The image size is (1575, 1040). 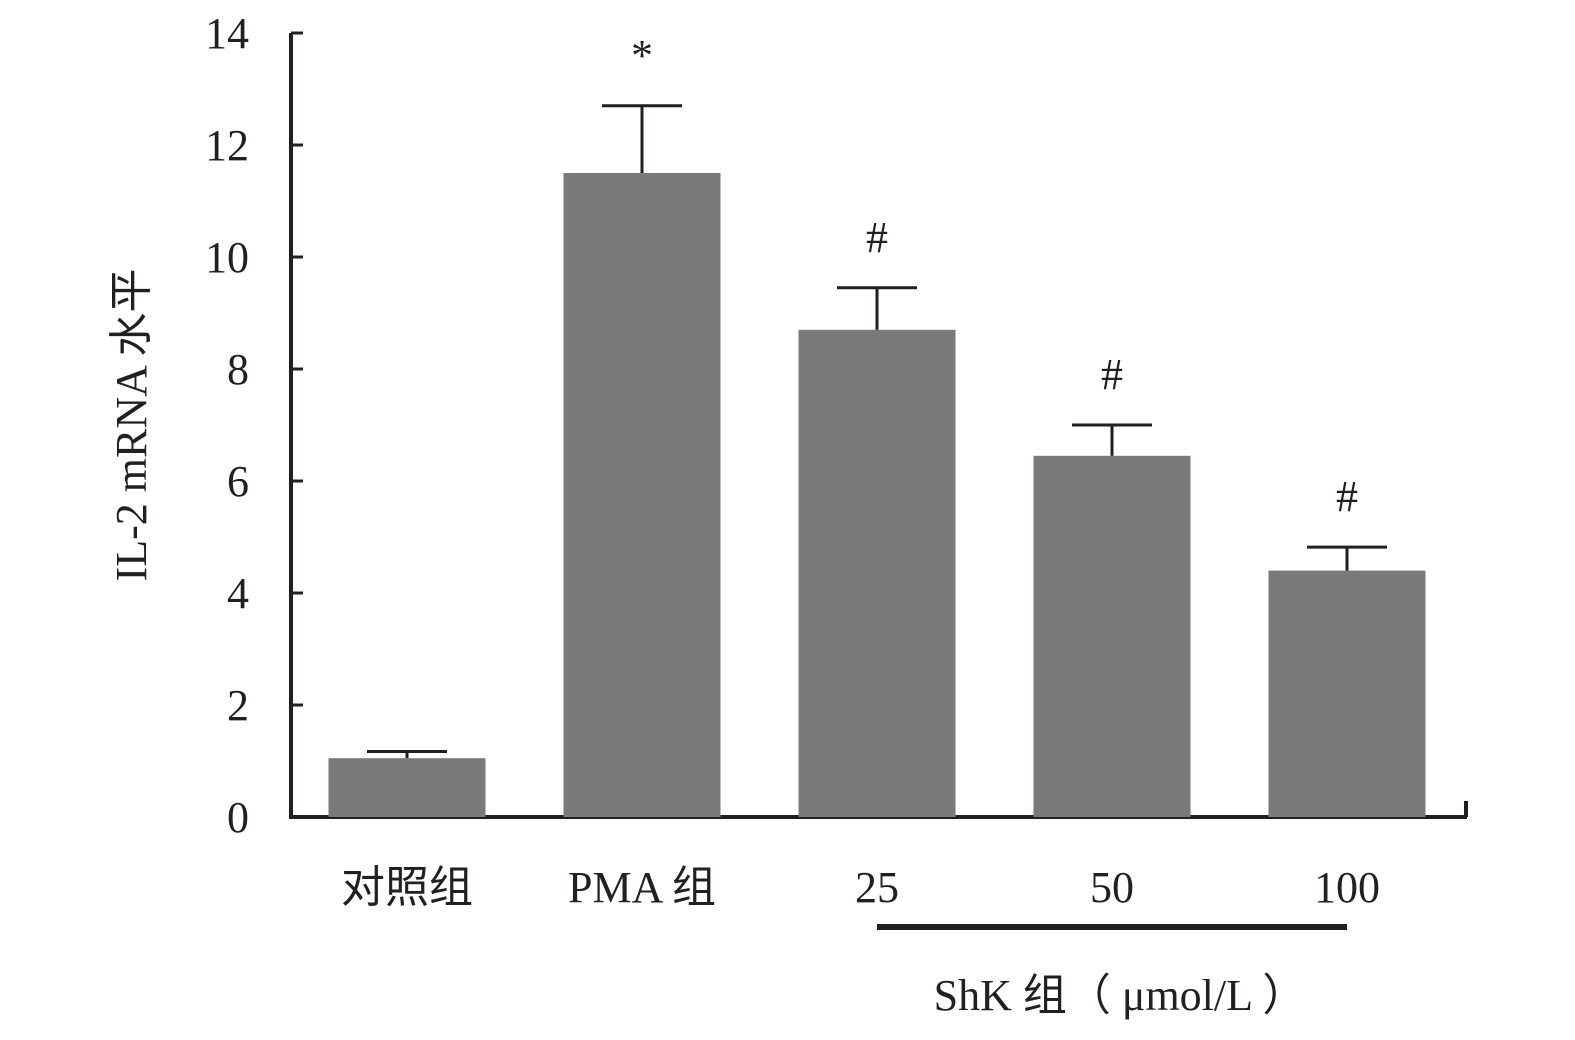 I want to click on y-tick-label: 14, so click(x=227, y=33).